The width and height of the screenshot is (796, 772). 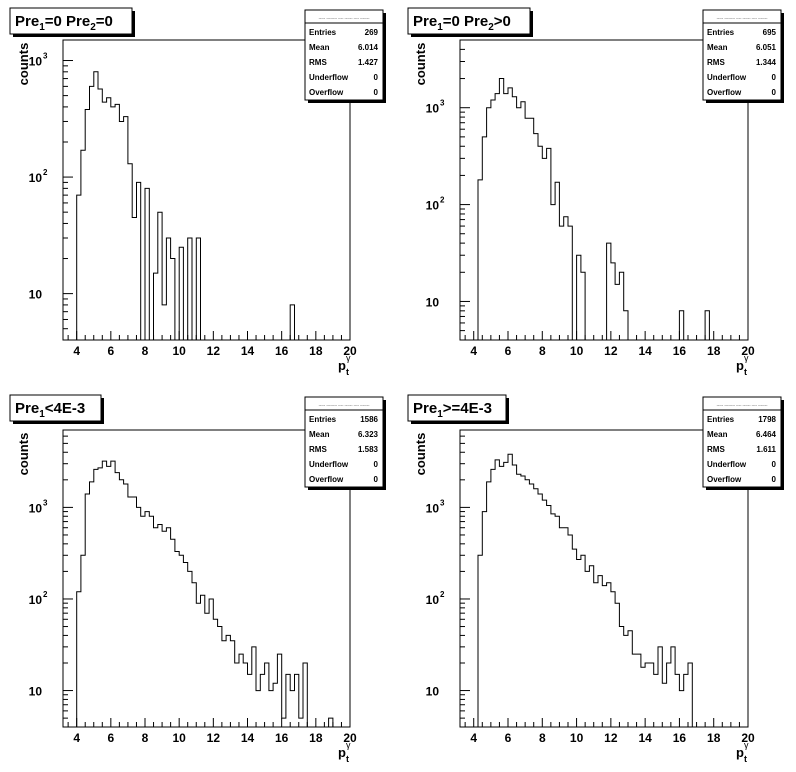 What do you see at coordinates (748, 351) in the screenshot?
I see `x-tick-label: 20` at bounding box center [748, 351].